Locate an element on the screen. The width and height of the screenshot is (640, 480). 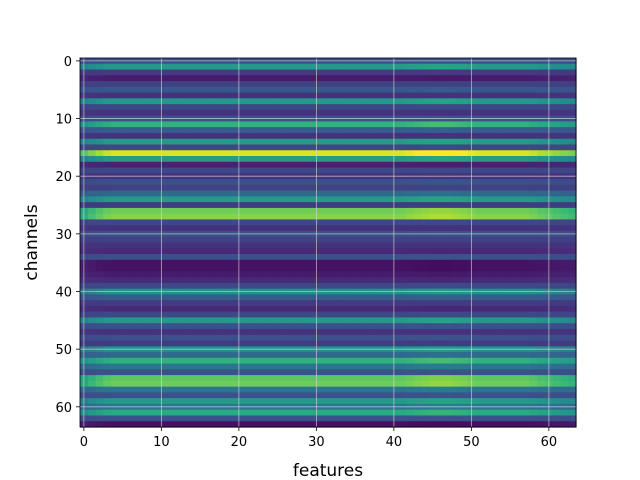
x-tick-label: 40 is located at coordinates (394, 442).